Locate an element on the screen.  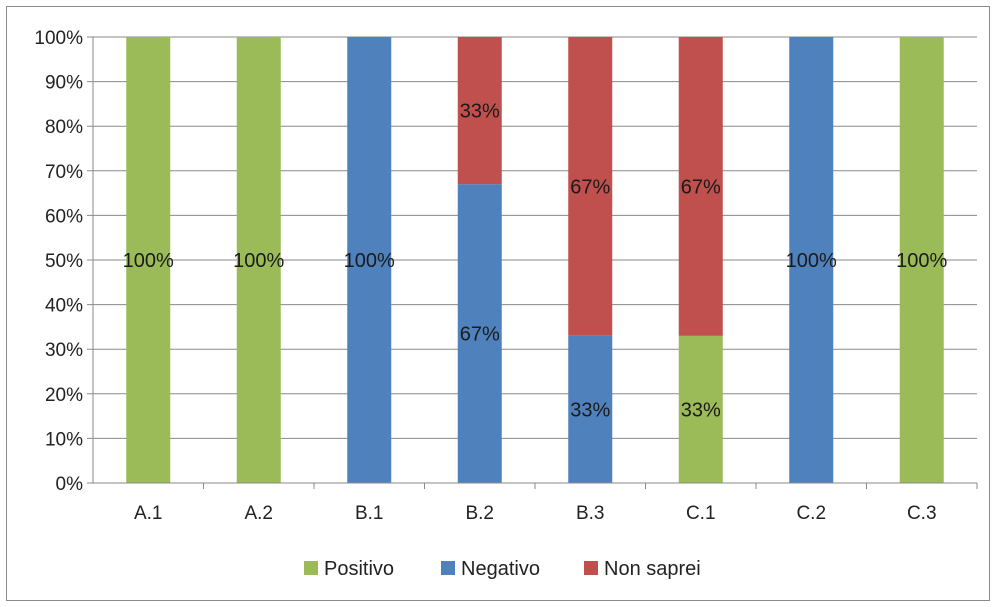
y-tick-label: 10% is located at coordinates (64, 439).